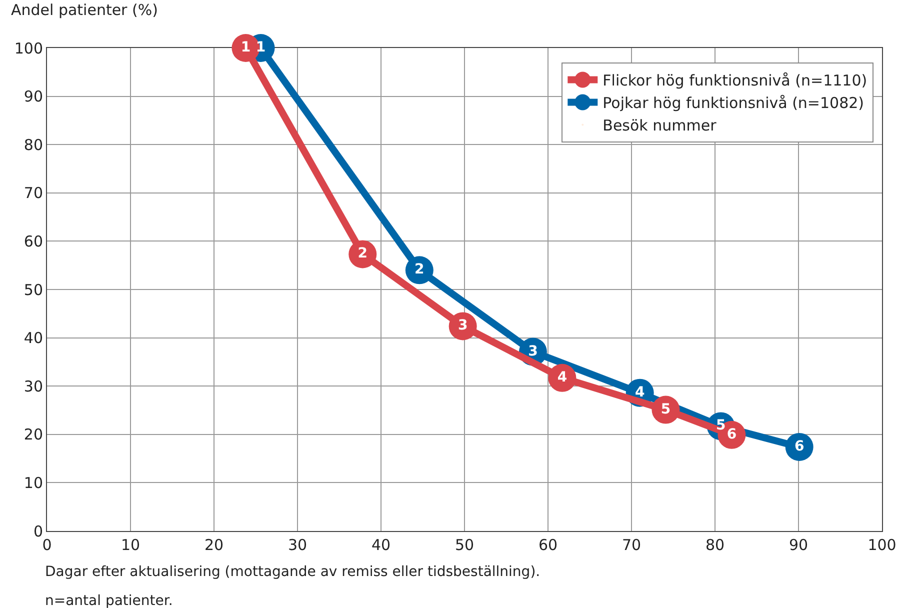 The height and width of the screenshot is (608, 908). I want to click on x-tick-label: 40, so click(381, 545).